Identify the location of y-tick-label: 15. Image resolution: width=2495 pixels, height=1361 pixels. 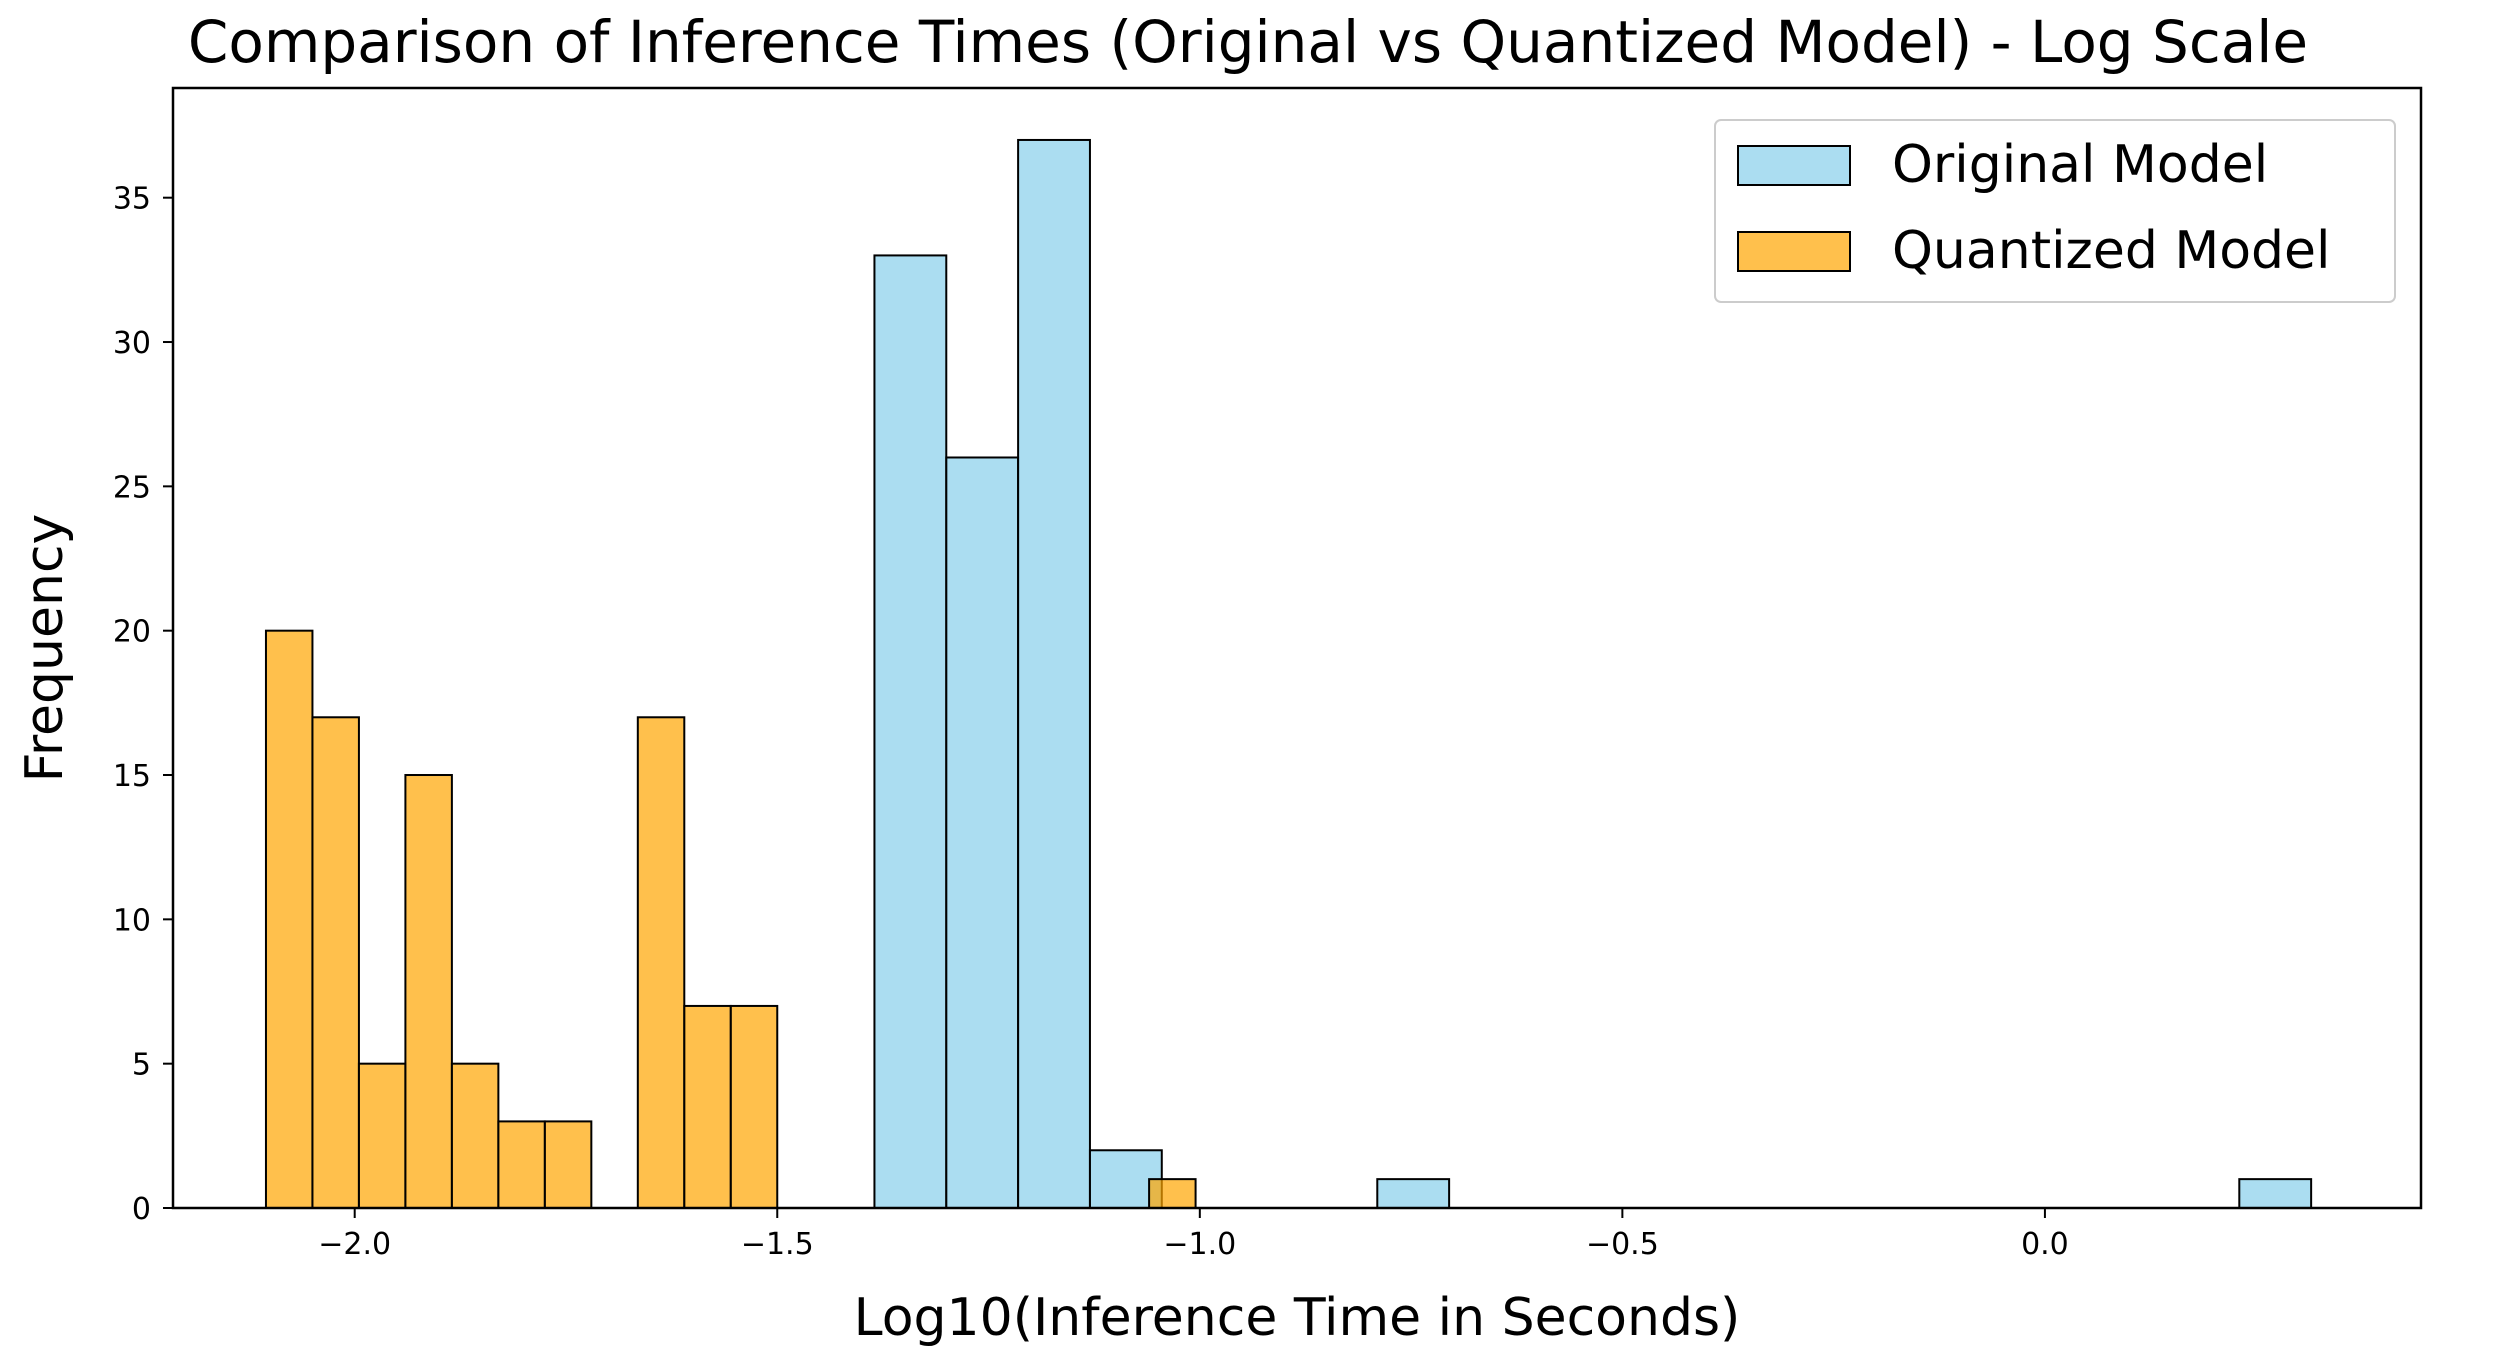
(132, 776).